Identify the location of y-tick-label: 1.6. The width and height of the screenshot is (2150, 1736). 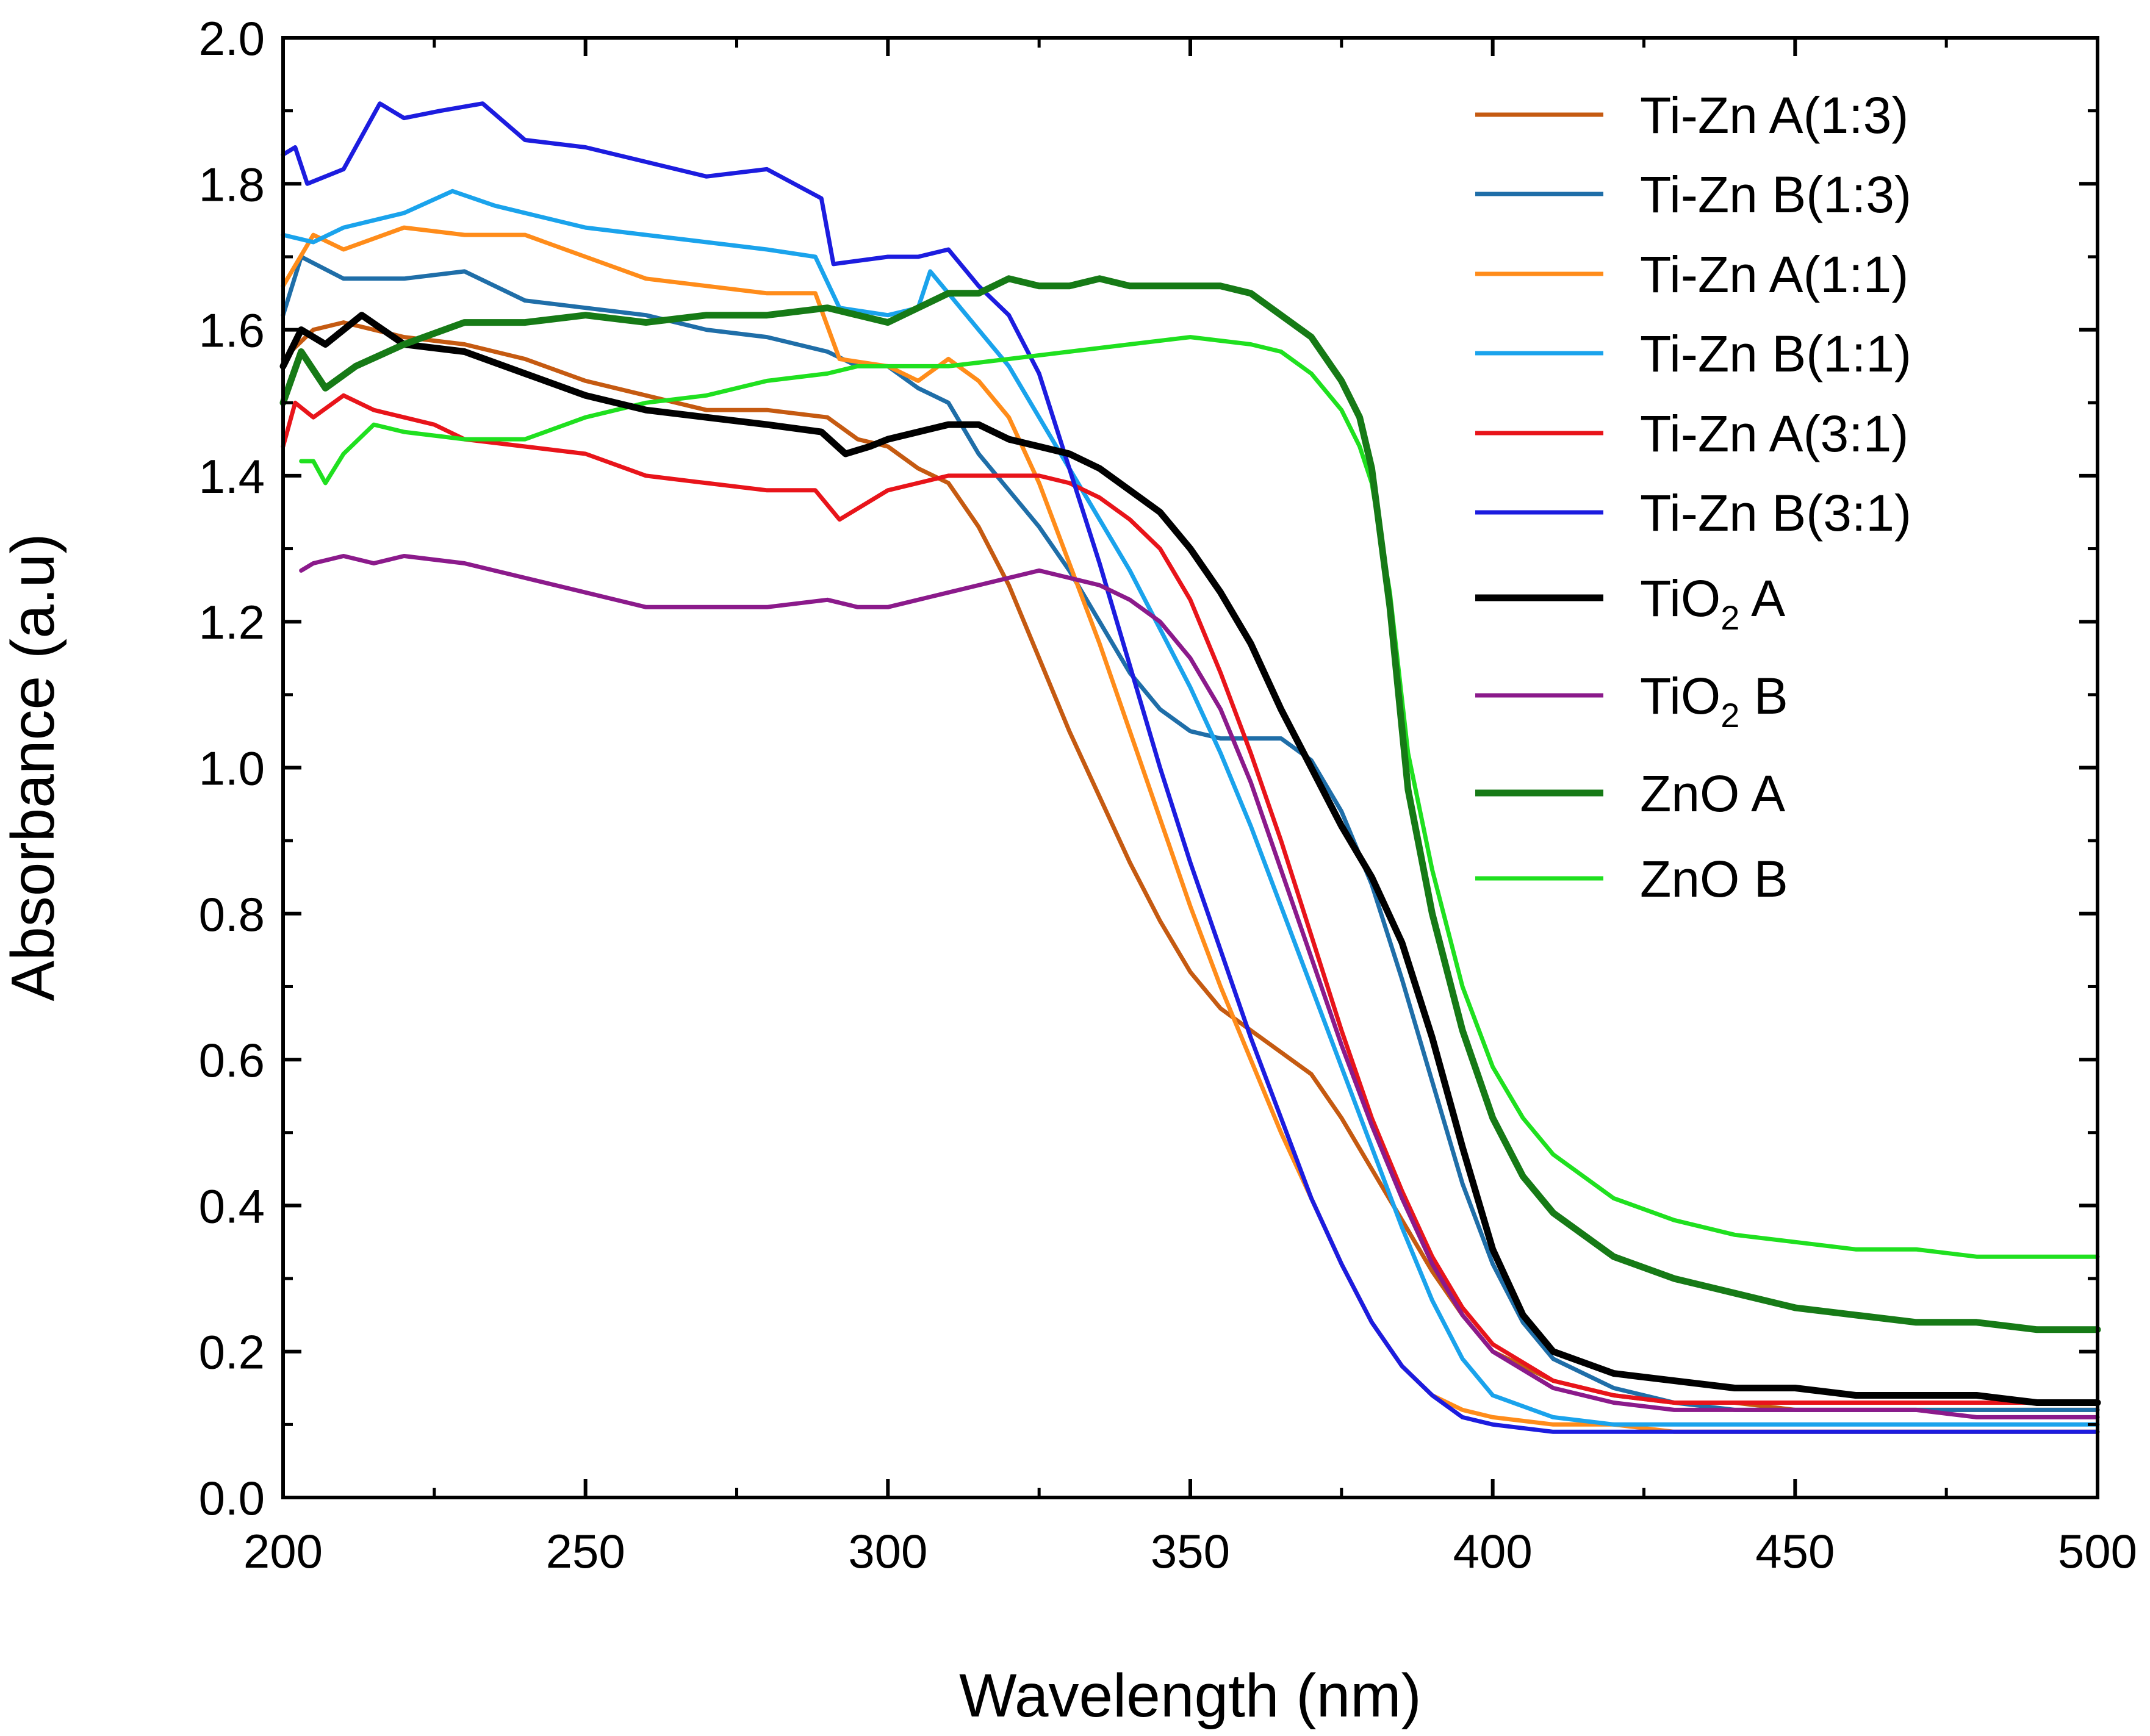
(232, 330).